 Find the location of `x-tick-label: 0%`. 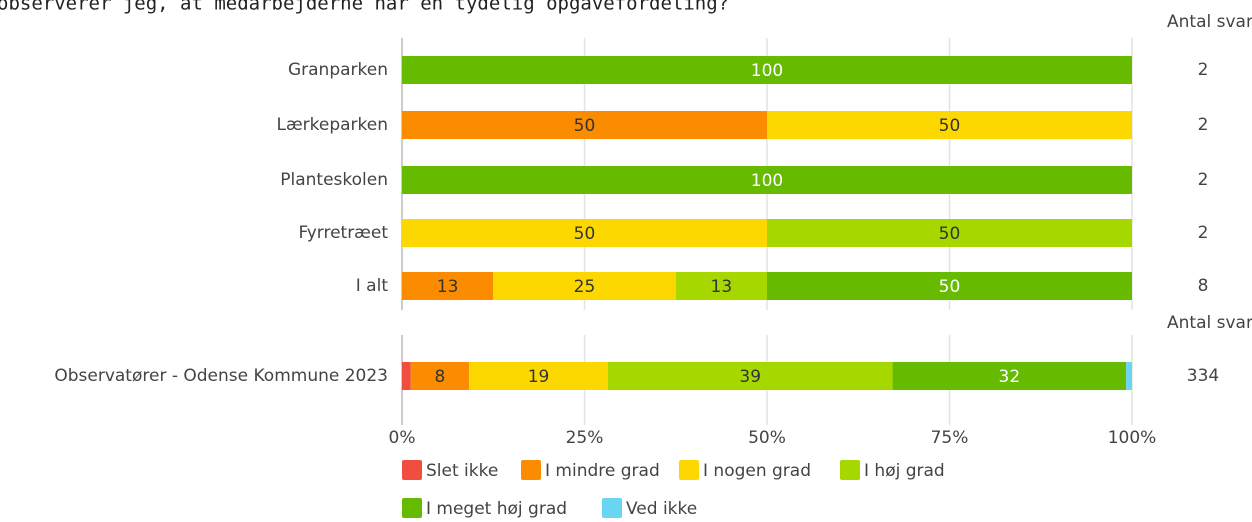

x-tick-label: 0% is located at coordinates (402, 438).